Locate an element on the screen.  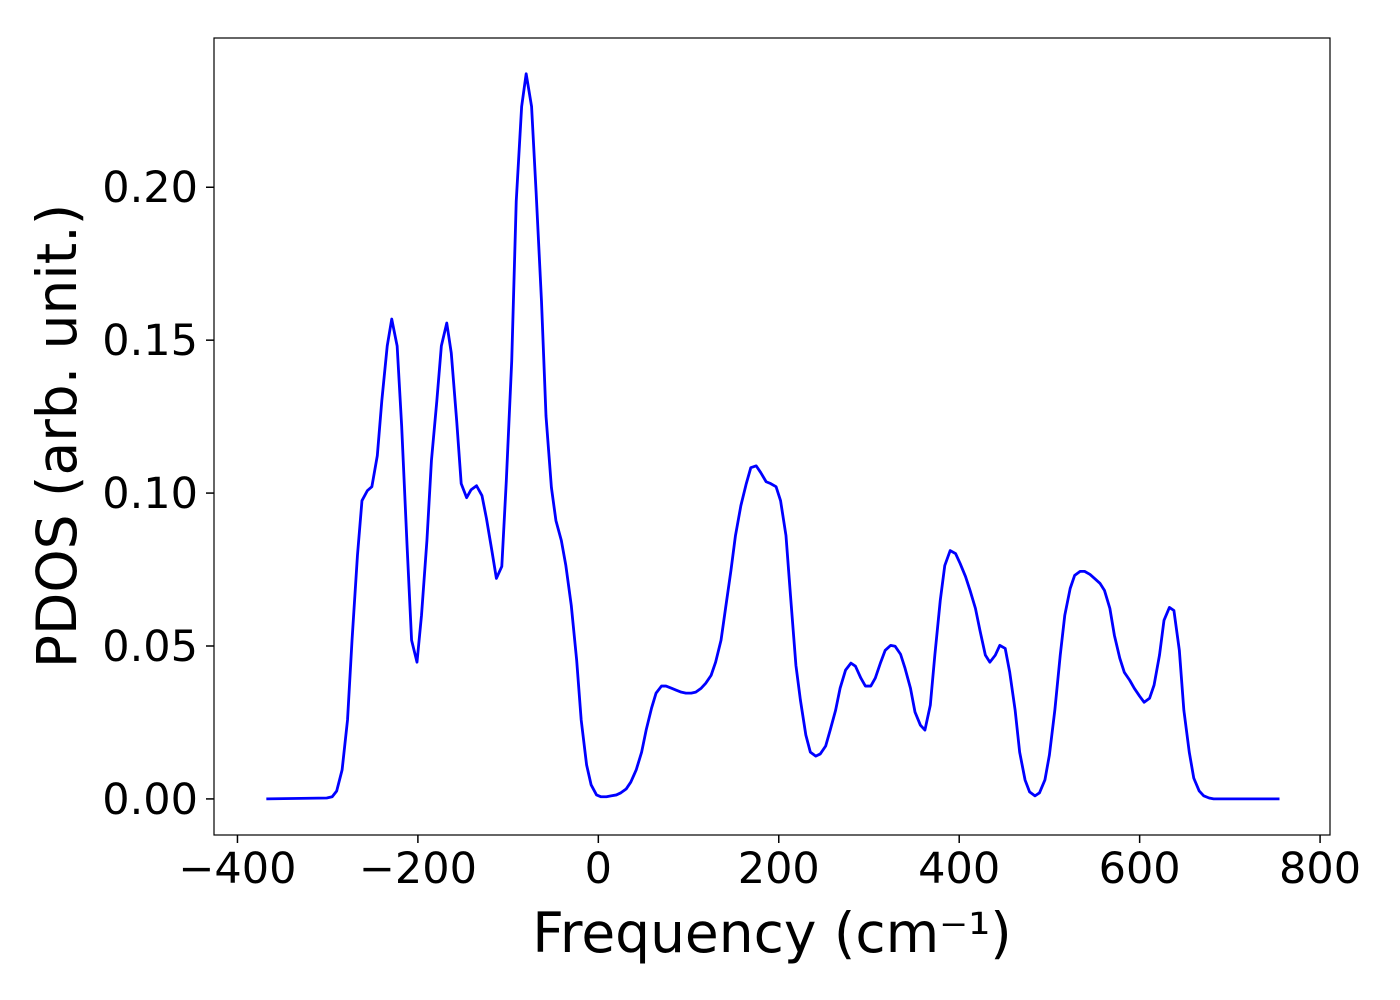
x-tick-label: 600 is located at coordinates (1140, 869).